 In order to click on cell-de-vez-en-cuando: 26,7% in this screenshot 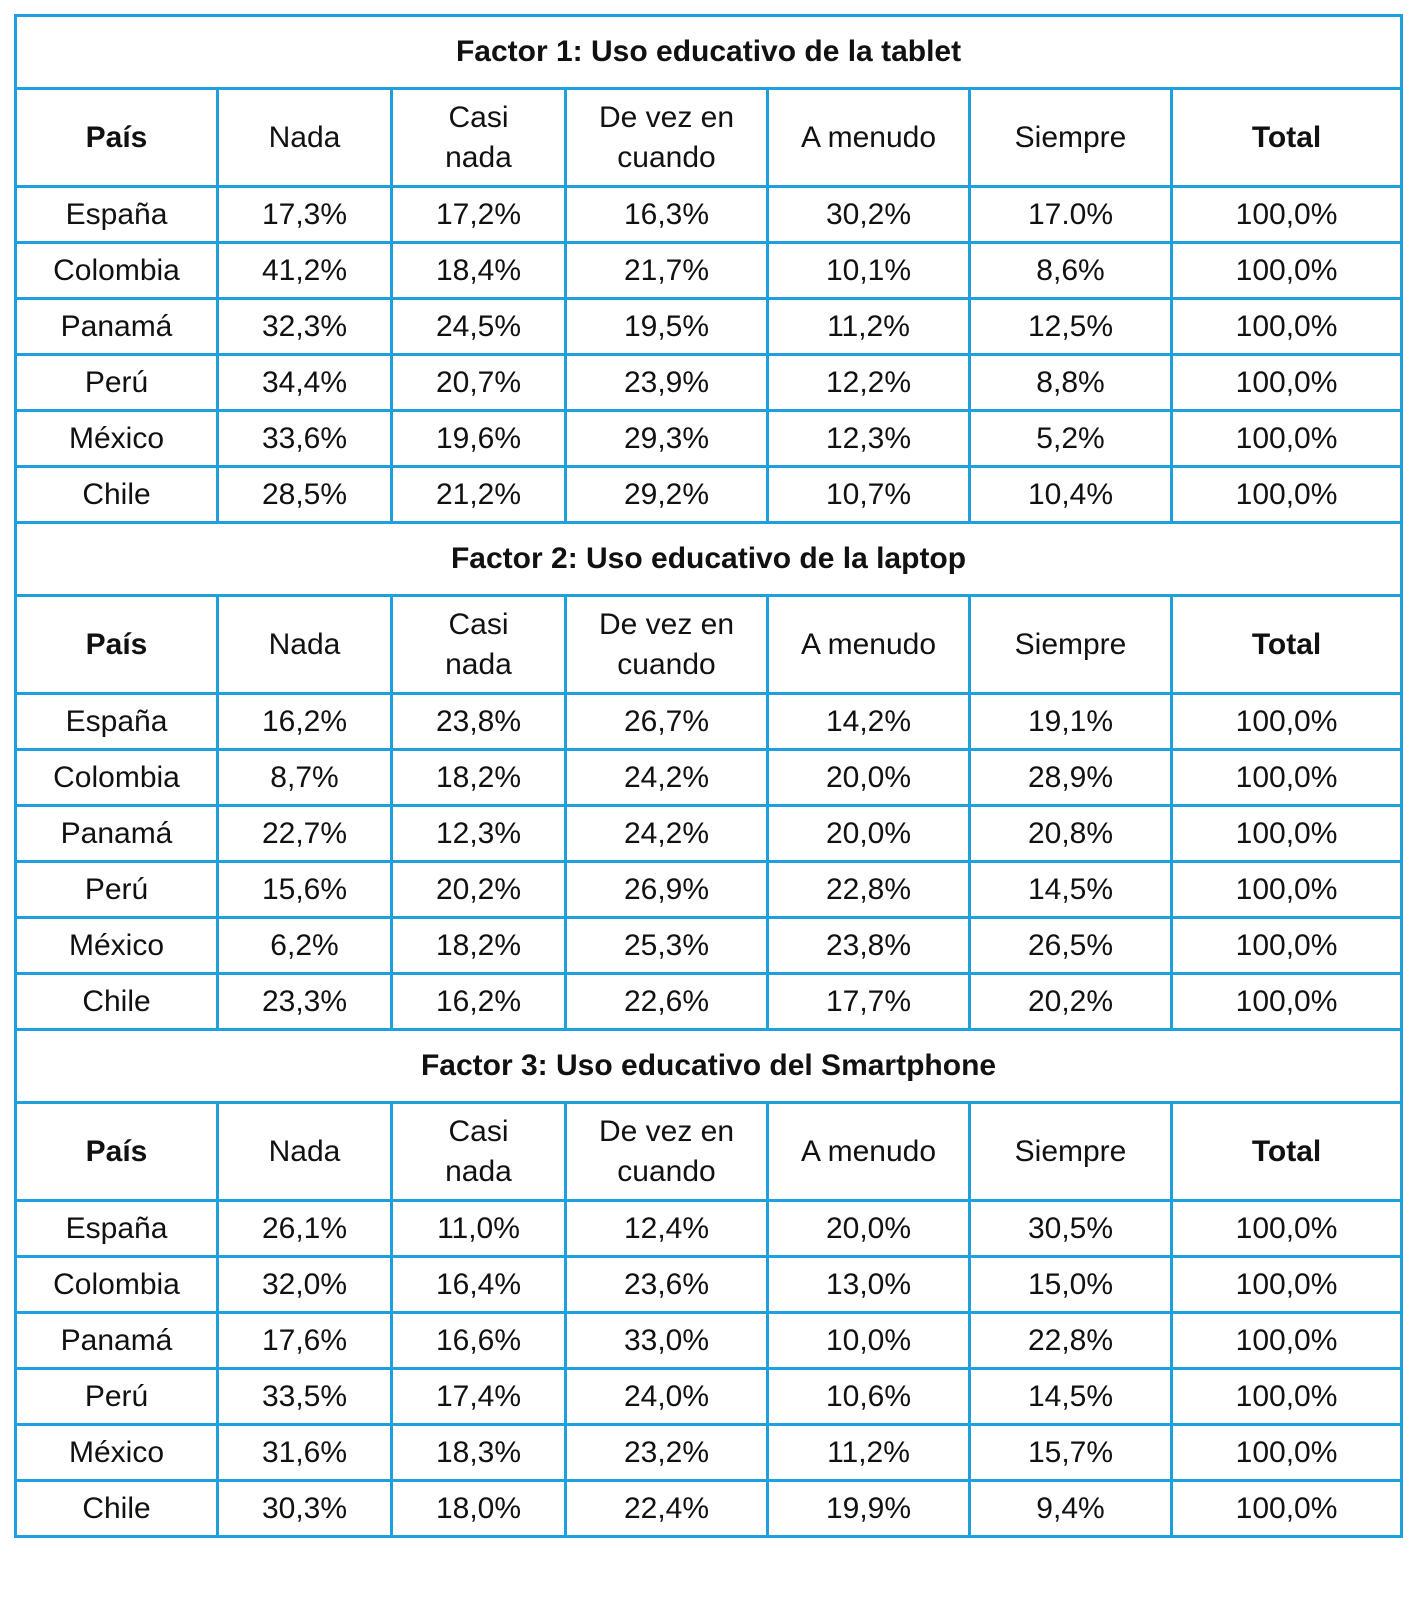, I will do `click(666, 721)`.